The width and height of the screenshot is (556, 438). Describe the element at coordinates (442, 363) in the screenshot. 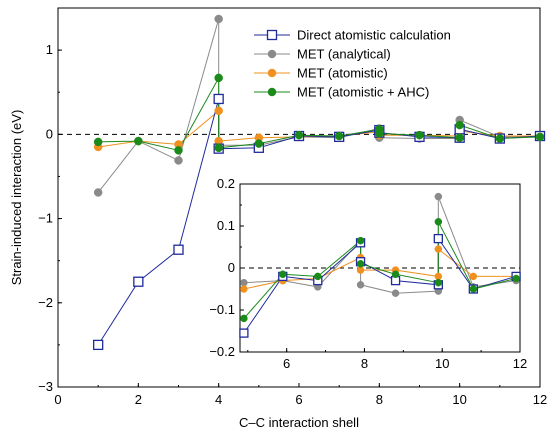

I see `inset-x-tick-label: 10` at that location.